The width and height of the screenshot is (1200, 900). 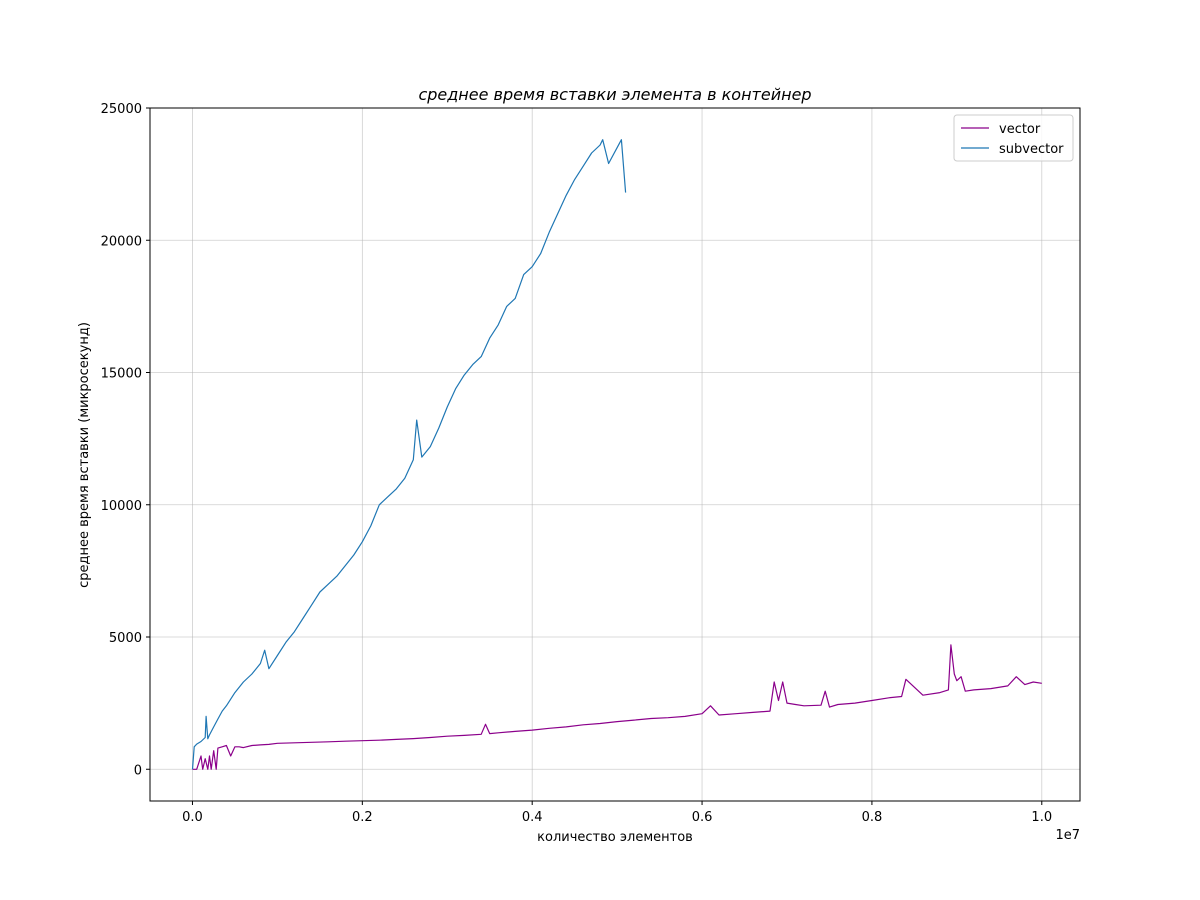 I want to click on y-tick-label: 20000, so click(x=121, y=241).